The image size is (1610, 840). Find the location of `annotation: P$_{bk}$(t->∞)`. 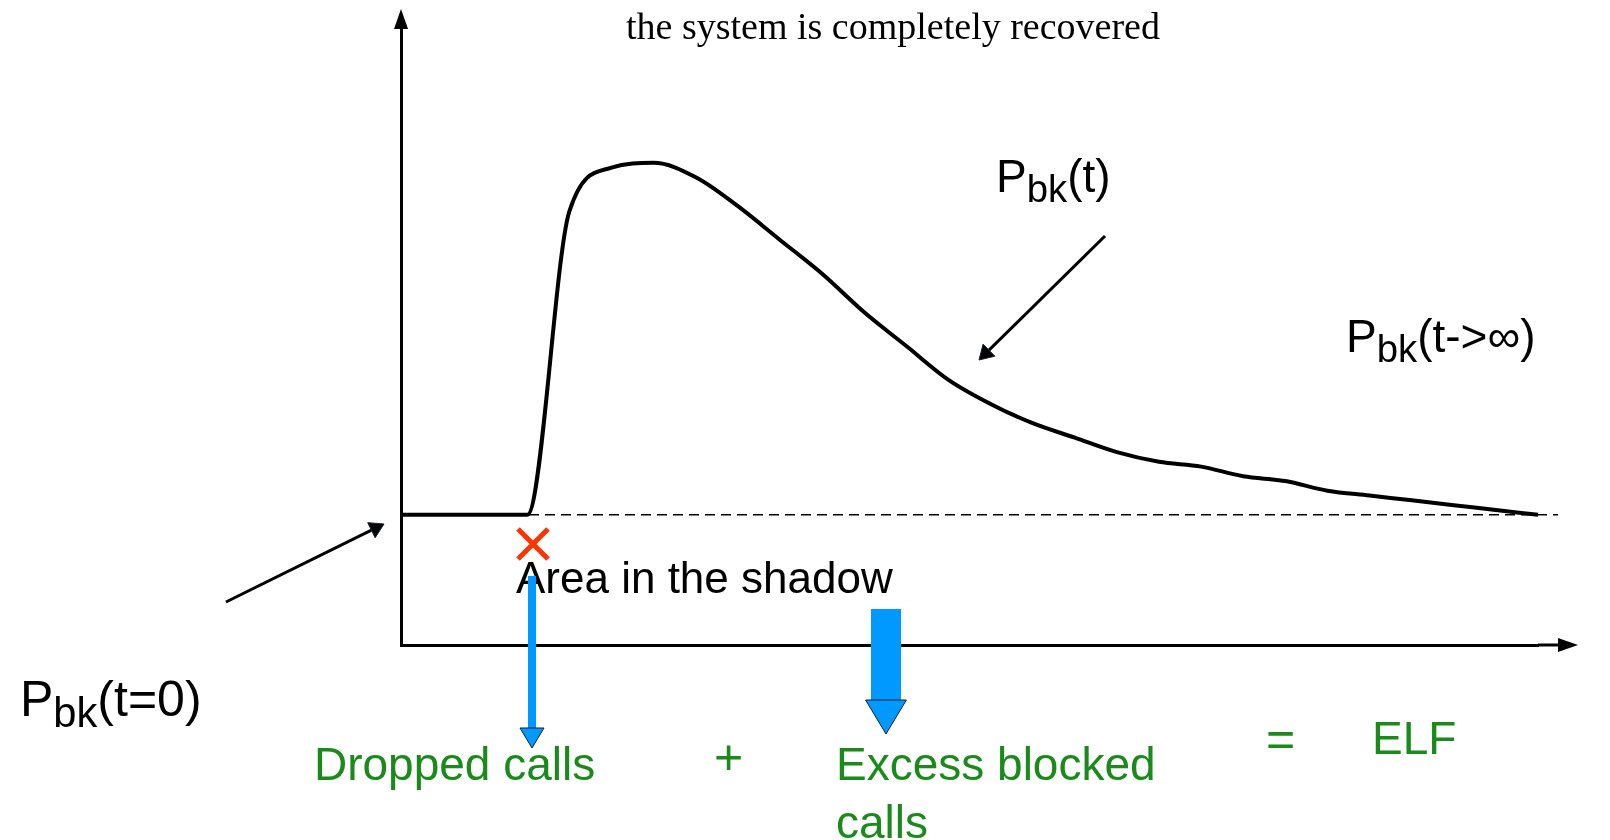

annotation: P$_{bk}$(t->∞) is located at coordinates (1441, 341).